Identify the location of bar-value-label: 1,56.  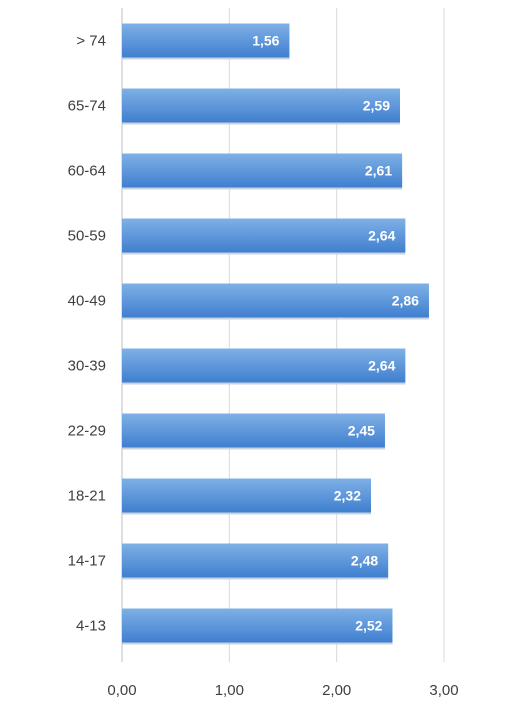
(265, 41).